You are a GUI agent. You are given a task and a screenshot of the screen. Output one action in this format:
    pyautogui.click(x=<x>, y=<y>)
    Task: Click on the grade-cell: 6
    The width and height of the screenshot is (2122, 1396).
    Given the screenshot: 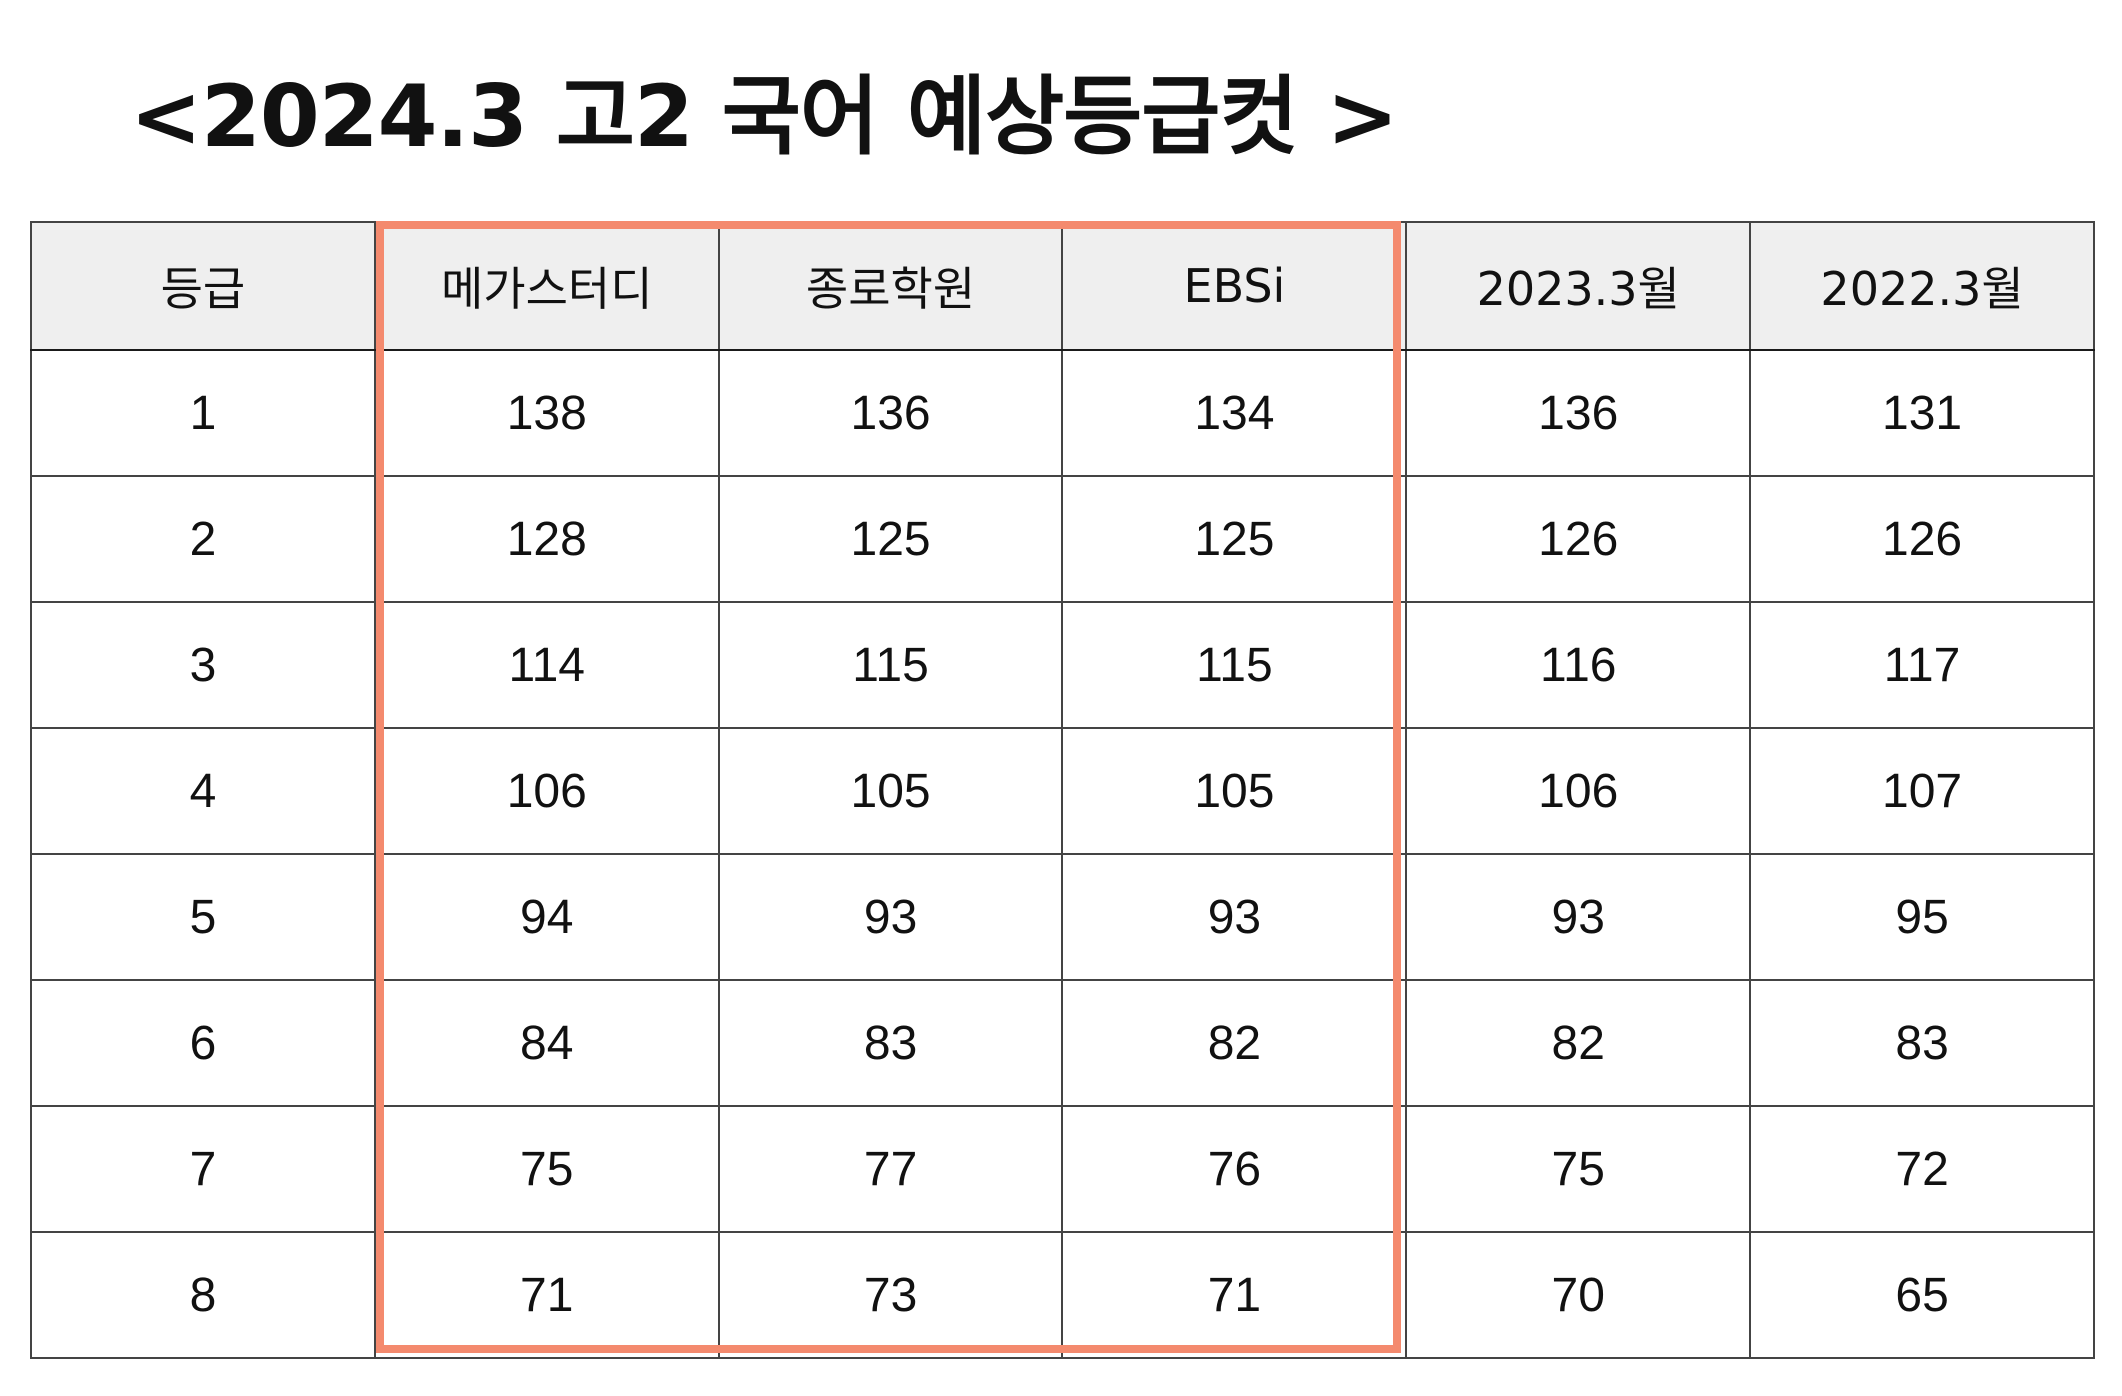 What is the action you would take?
    pyautogui.click(x=203, y=1043)
    